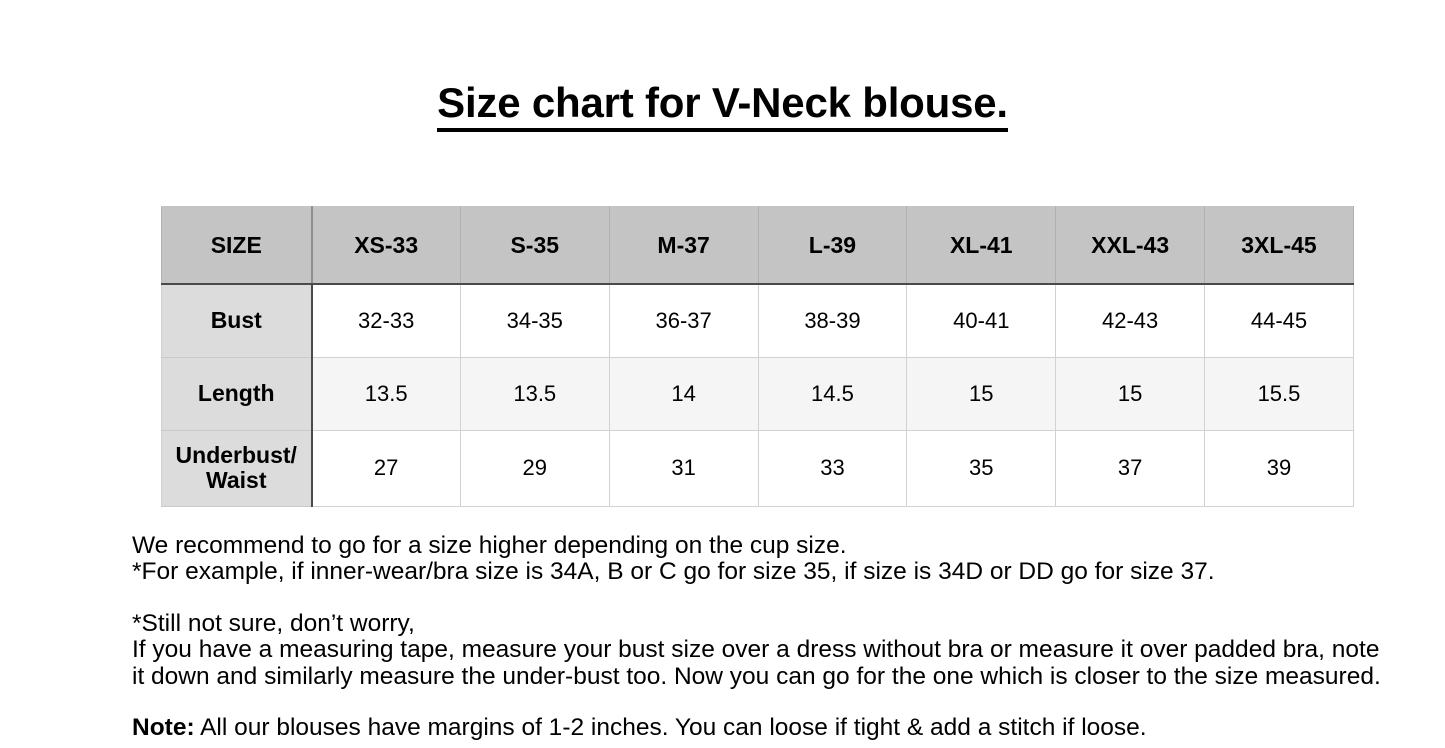 This screenshot has height=748, width=1445. Describe the element at coordinates (832, 320) in the screenshot. I see `cell-bust-l: 38-39` at that location.